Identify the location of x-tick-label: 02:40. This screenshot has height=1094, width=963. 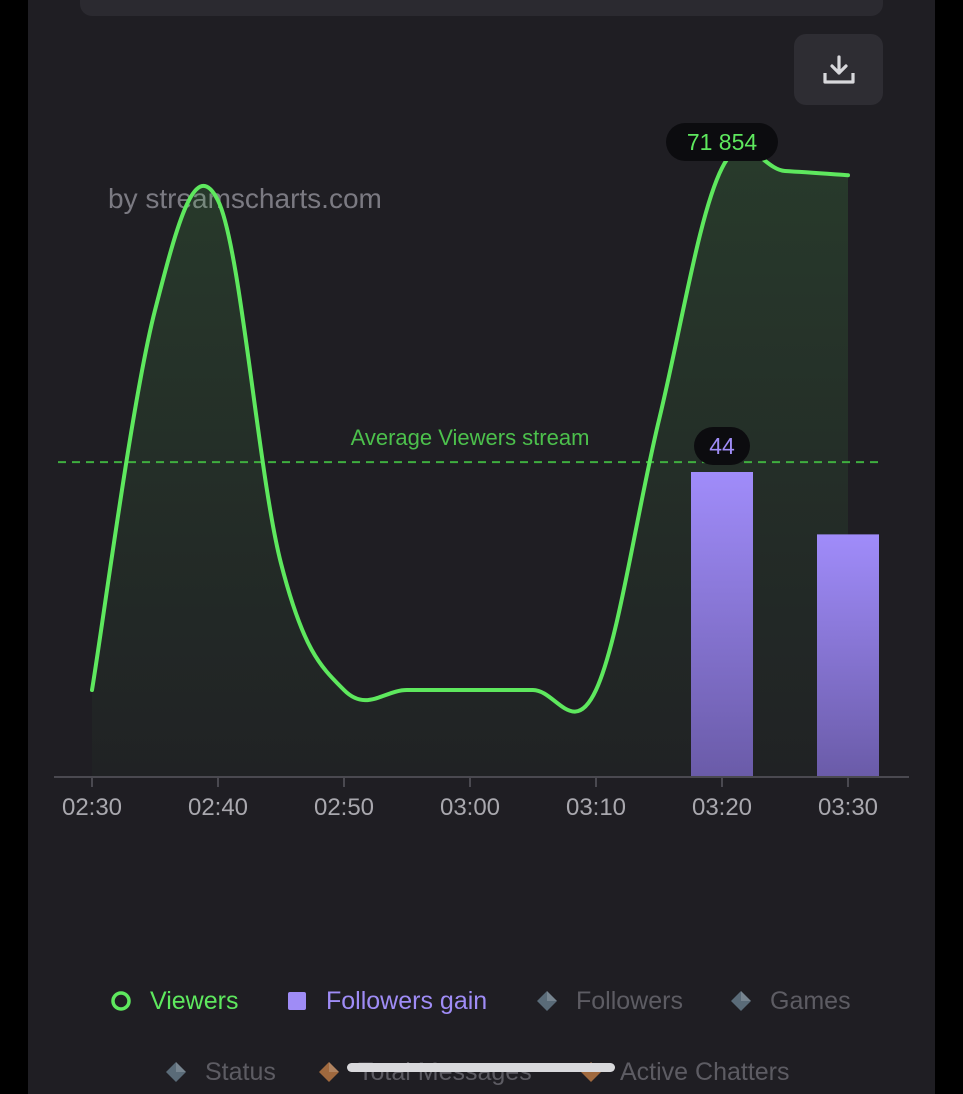
(218, 807).